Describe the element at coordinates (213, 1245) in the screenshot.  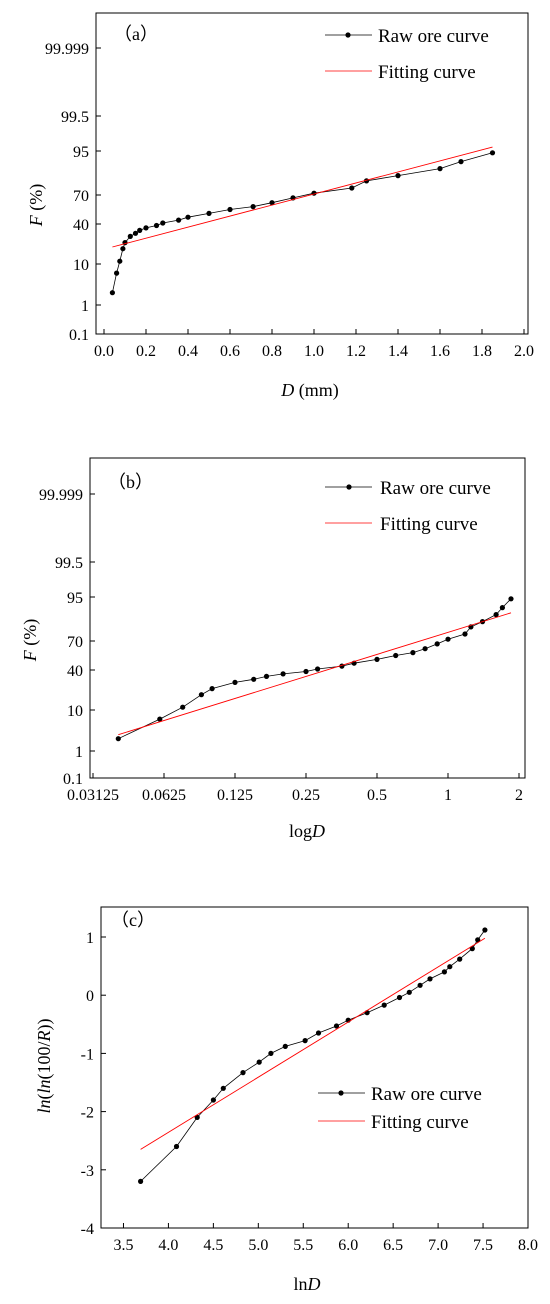
I see `x-axis-c-tick-label: 4.5` at that location.